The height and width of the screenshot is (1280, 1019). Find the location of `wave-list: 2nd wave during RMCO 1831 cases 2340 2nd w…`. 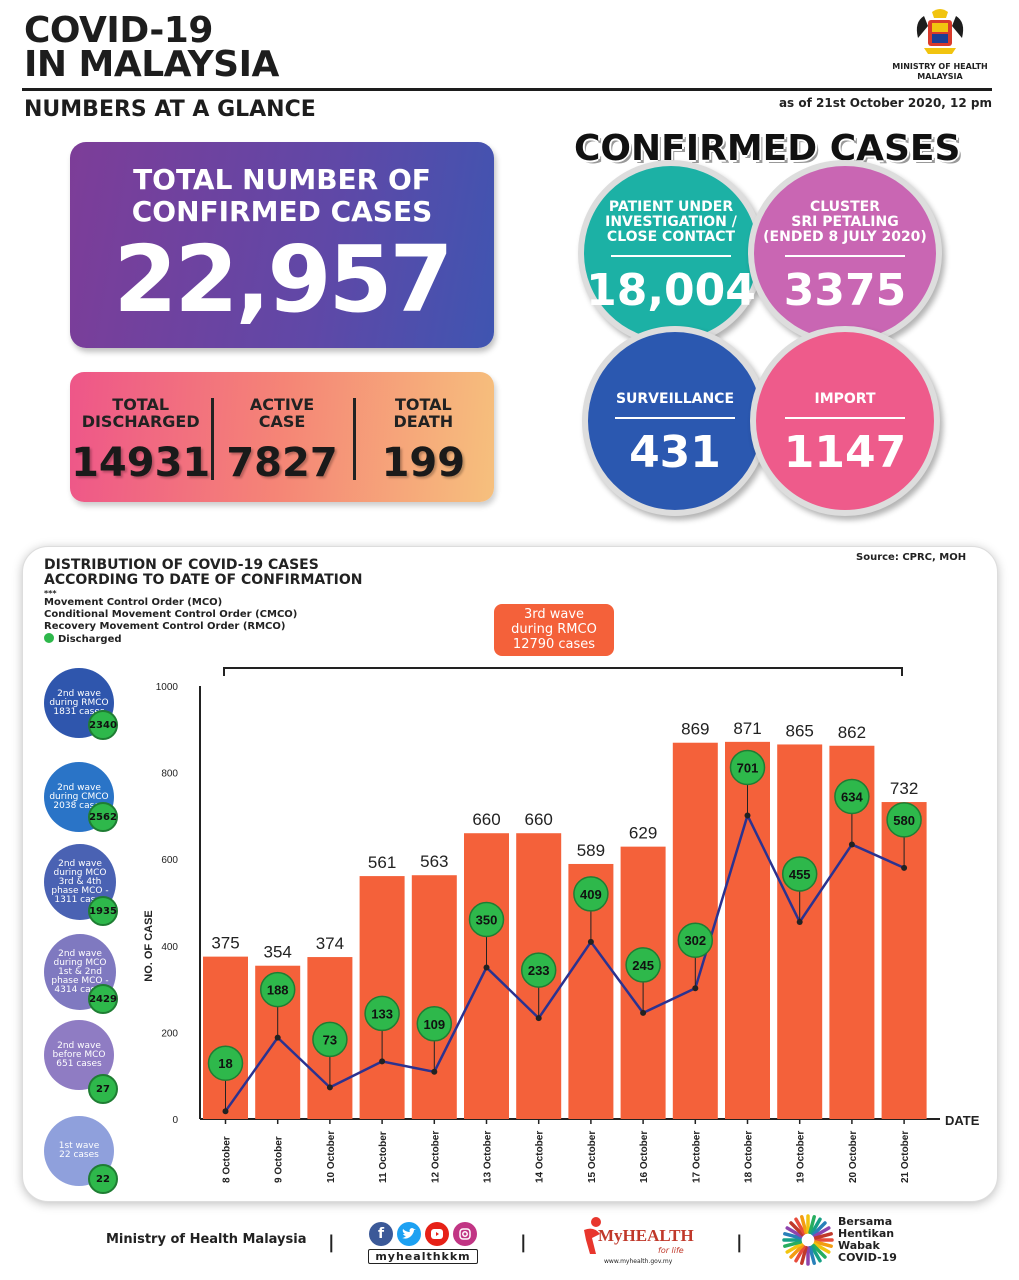

wave-list: 2nd wave during RMCO 1831 cases 2340 2nd w… is located at coordinates (84, 934).